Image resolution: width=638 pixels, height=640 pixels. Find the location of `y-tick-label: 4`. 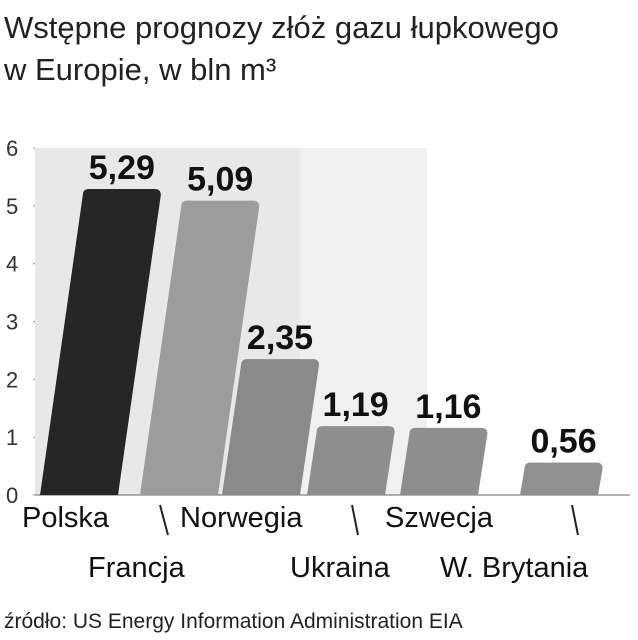

y-tick-label: 4 is located at coordinates (12, 264).